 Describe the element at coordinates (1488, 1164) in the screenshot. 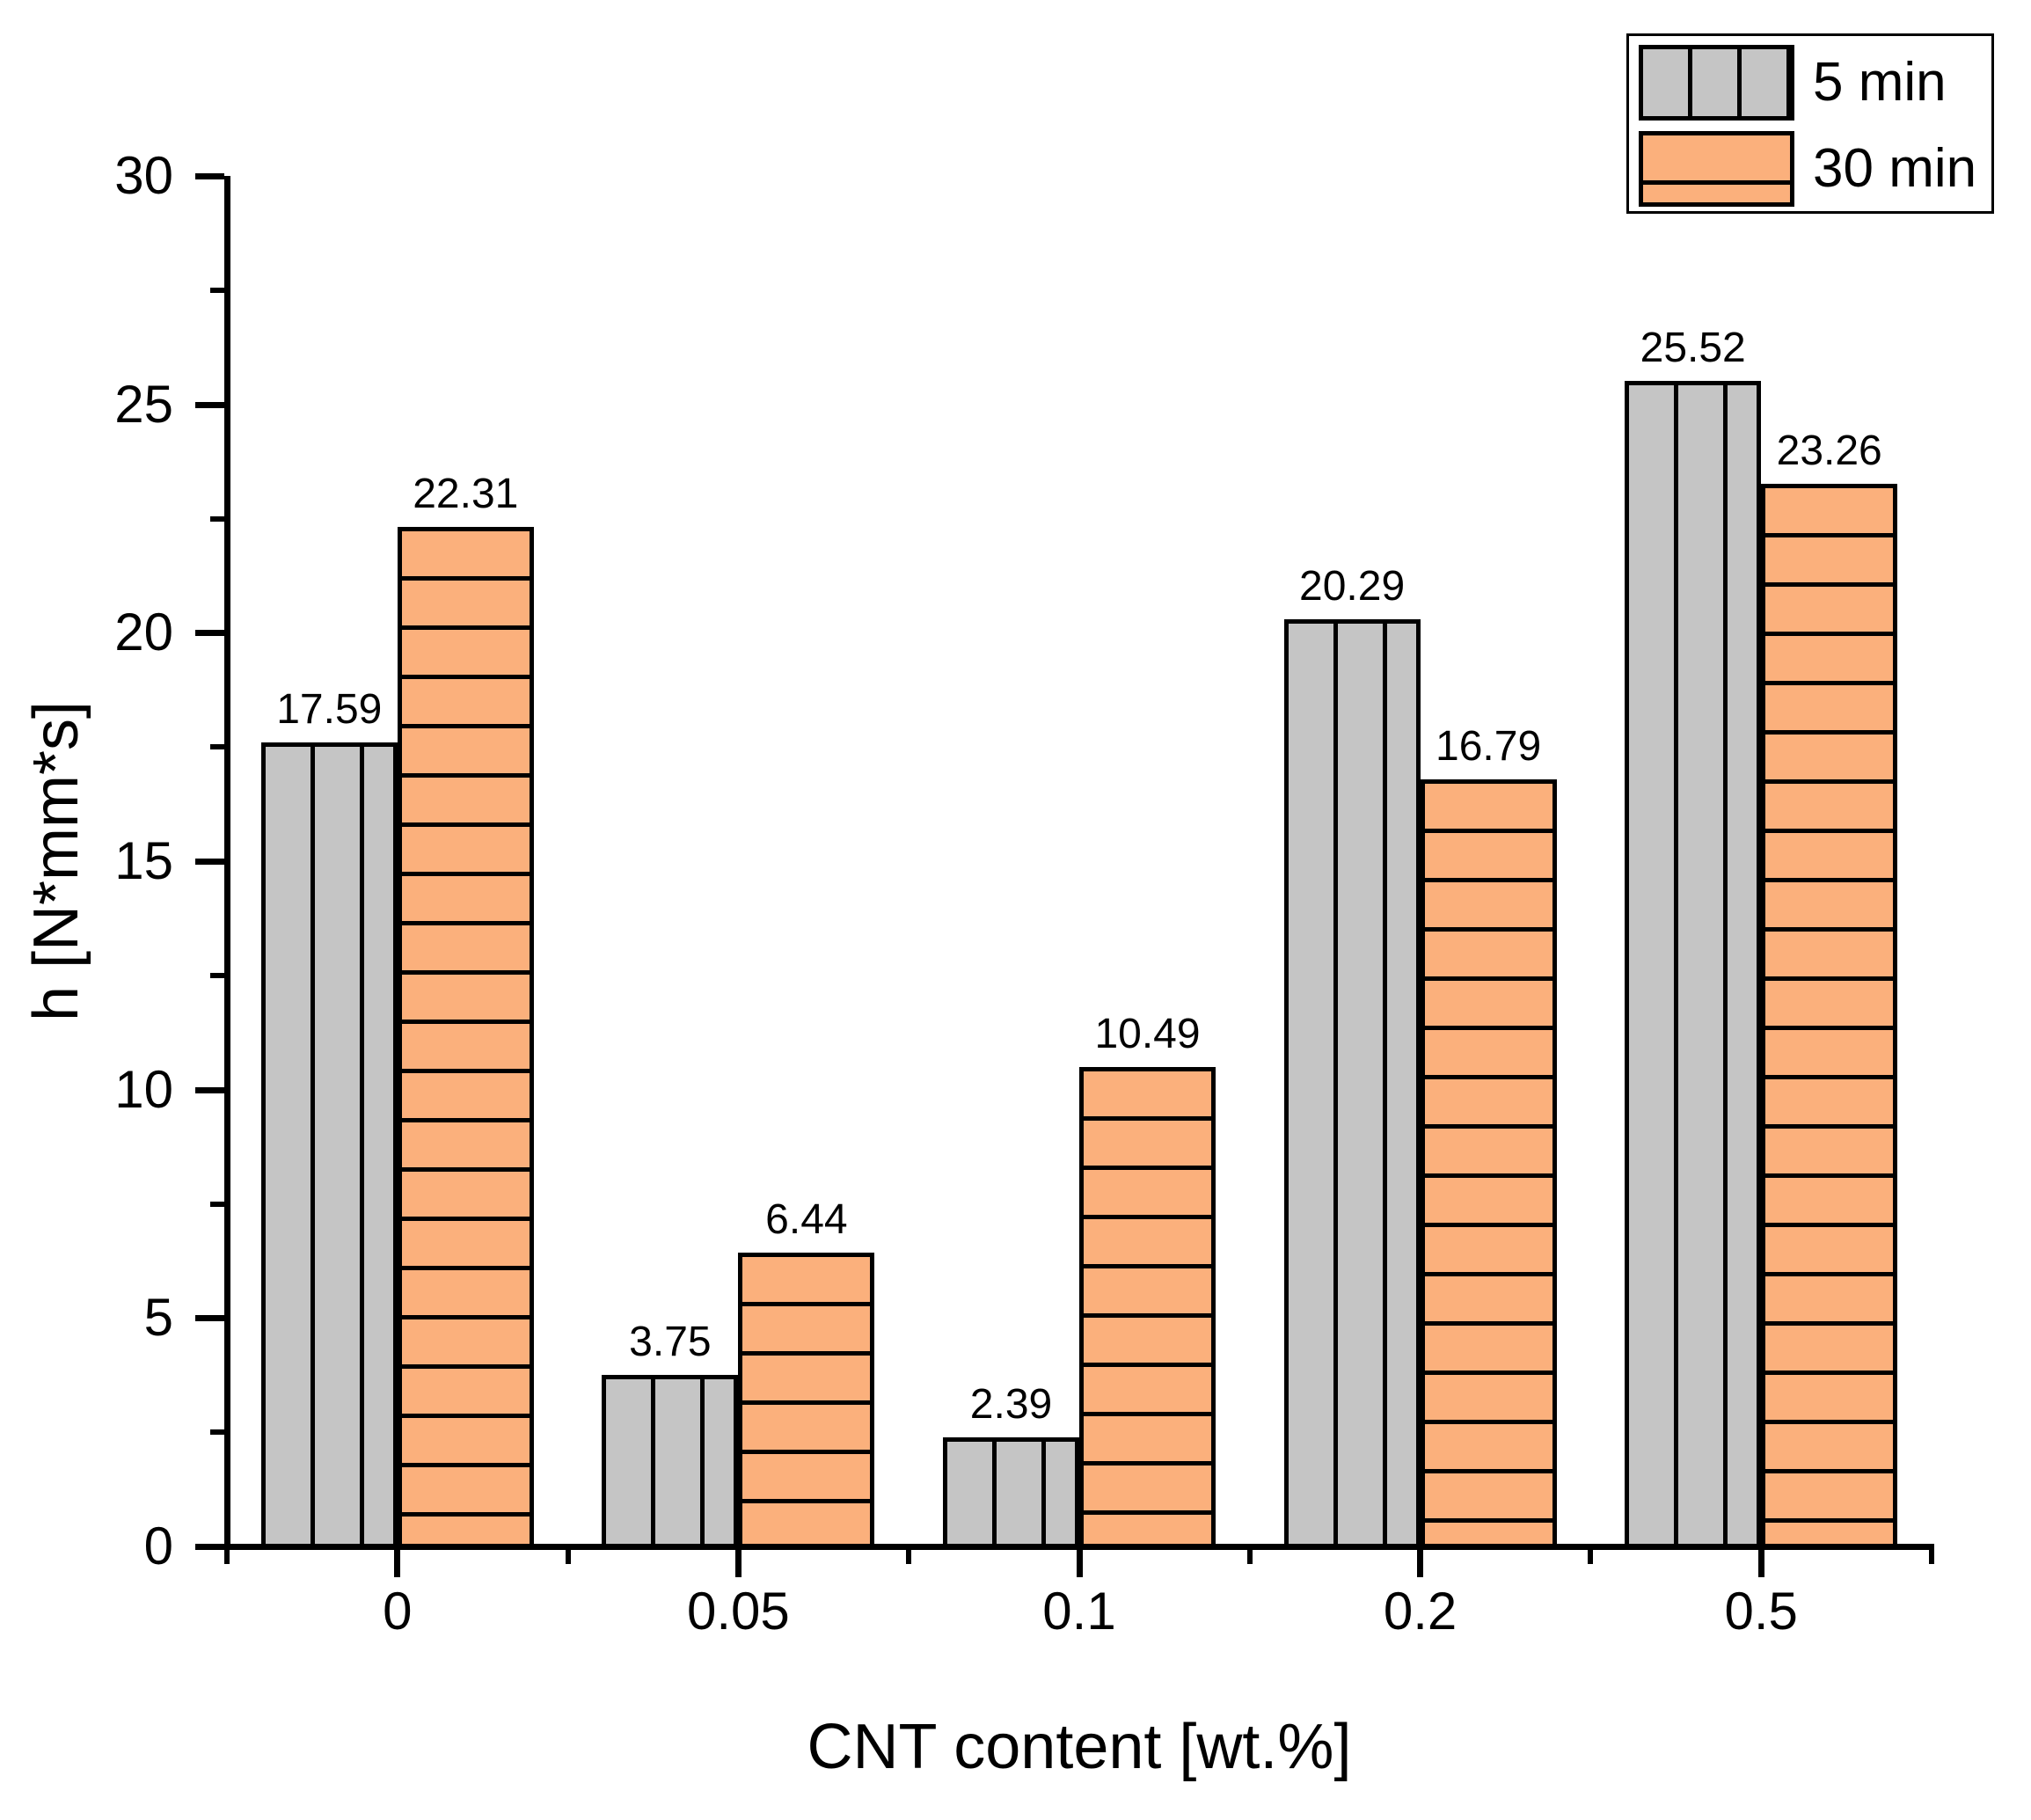

I see `bar-30min-0.2` at that location.